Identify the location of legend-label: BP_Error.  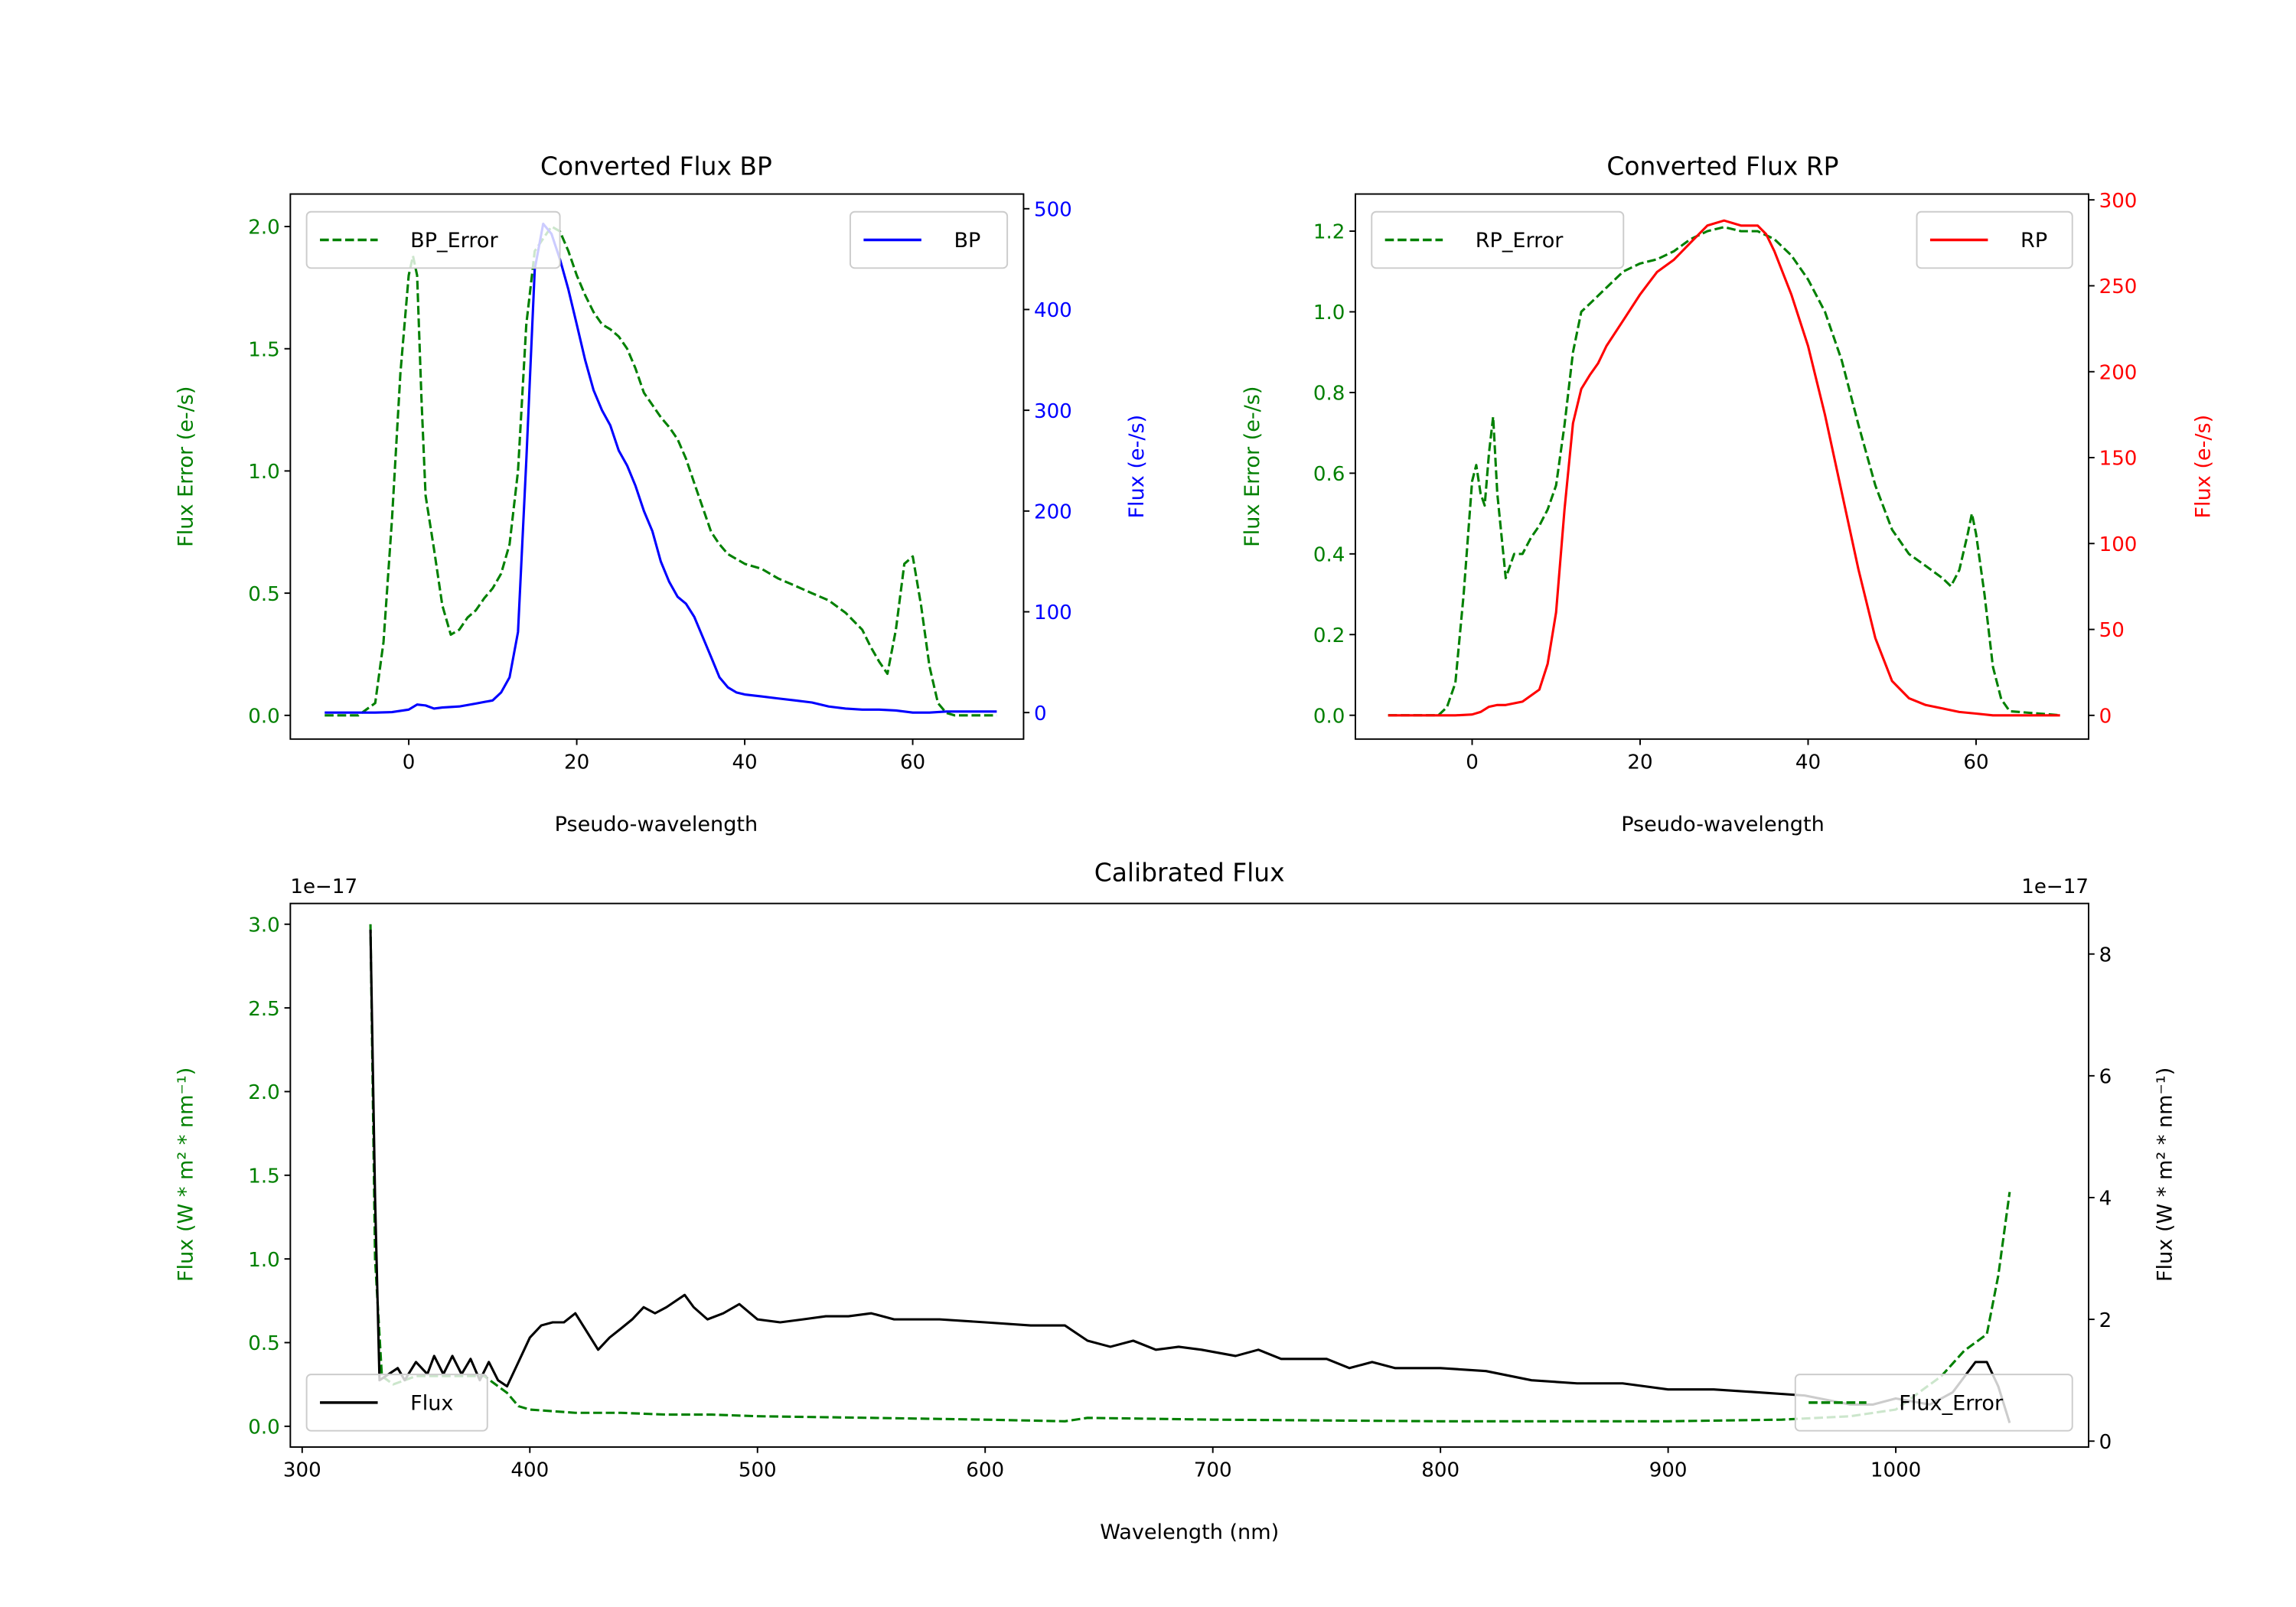
(454, 241).